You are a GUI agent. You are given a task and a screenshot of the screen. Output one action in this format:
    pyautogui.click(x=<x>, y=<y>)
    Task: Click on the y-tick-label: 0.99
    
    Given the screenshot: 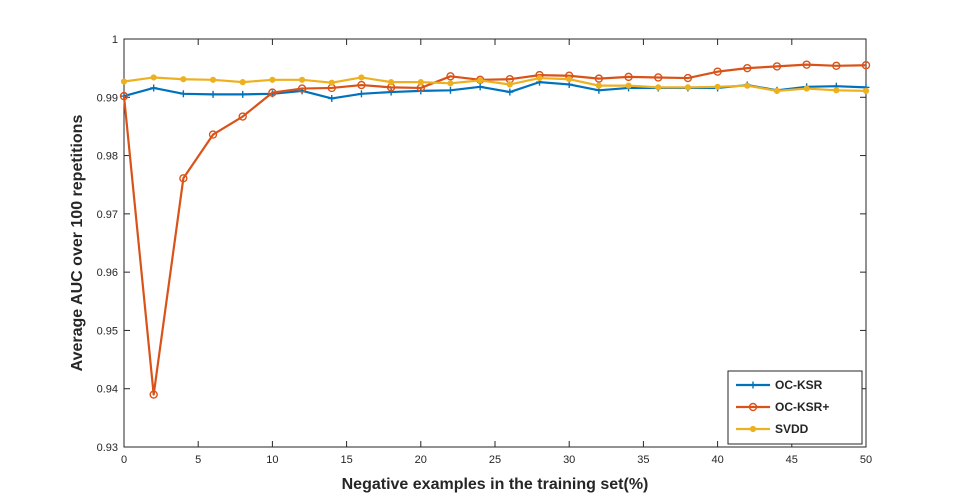 What is the action you would take?
    pyautogui.click(x=107, y=98)
    